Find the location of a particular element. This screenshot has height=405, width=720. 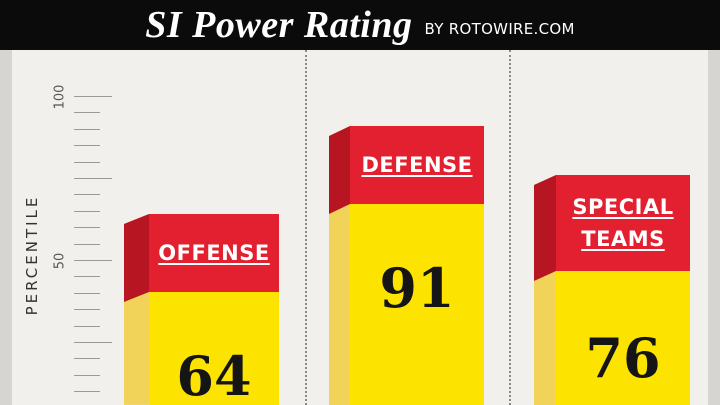

bar-front-face: SPECIAL TEAMS 76 is located at coordinates (623, 289).